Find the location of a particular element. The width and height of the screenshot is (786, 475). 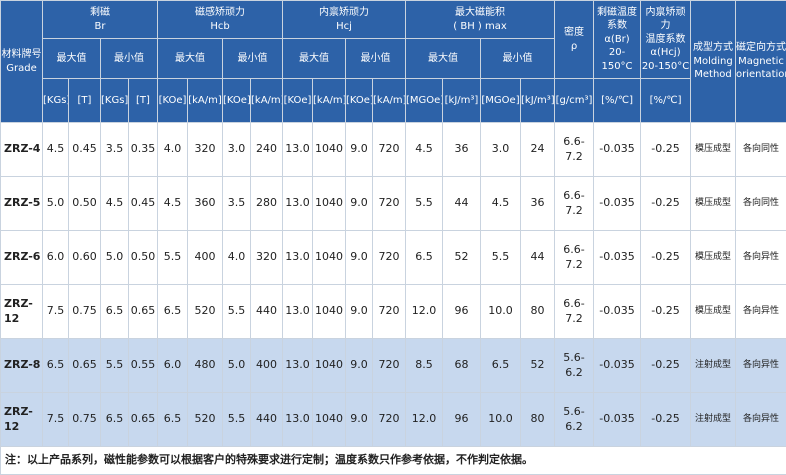

grade: ZRZ-8 is located at coordinates (21, 365).